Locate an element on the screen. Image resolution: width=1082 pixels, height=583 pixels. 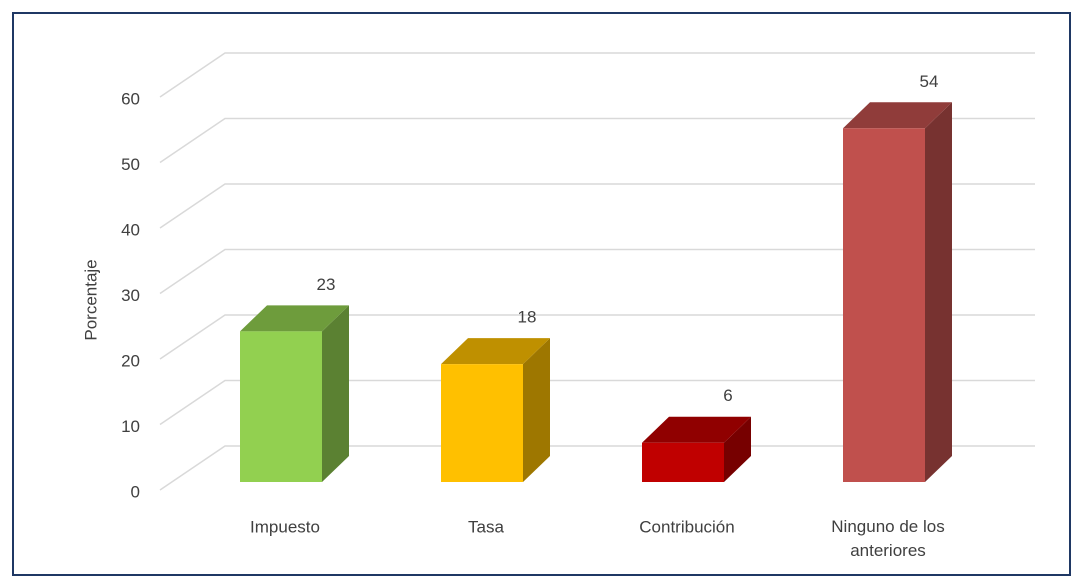
x-tick-label: Impuesto is located at coordinates (285, 526).